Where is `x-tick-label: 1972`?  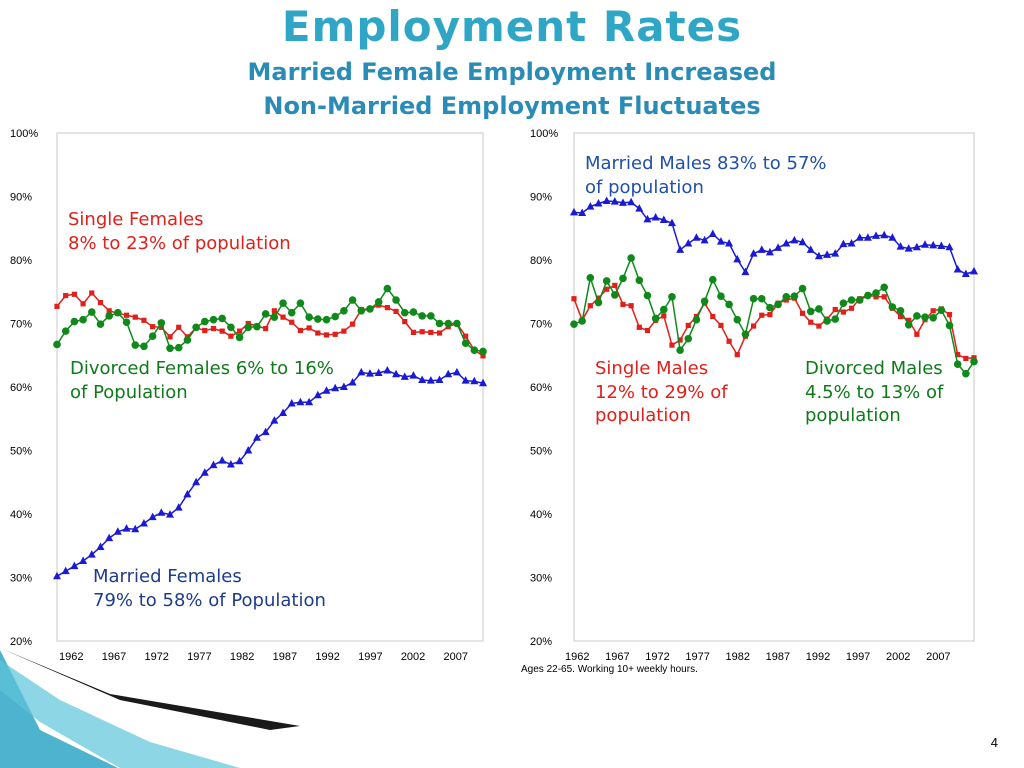
x-tick-label: 1972 is located at coordinates (156, 657).